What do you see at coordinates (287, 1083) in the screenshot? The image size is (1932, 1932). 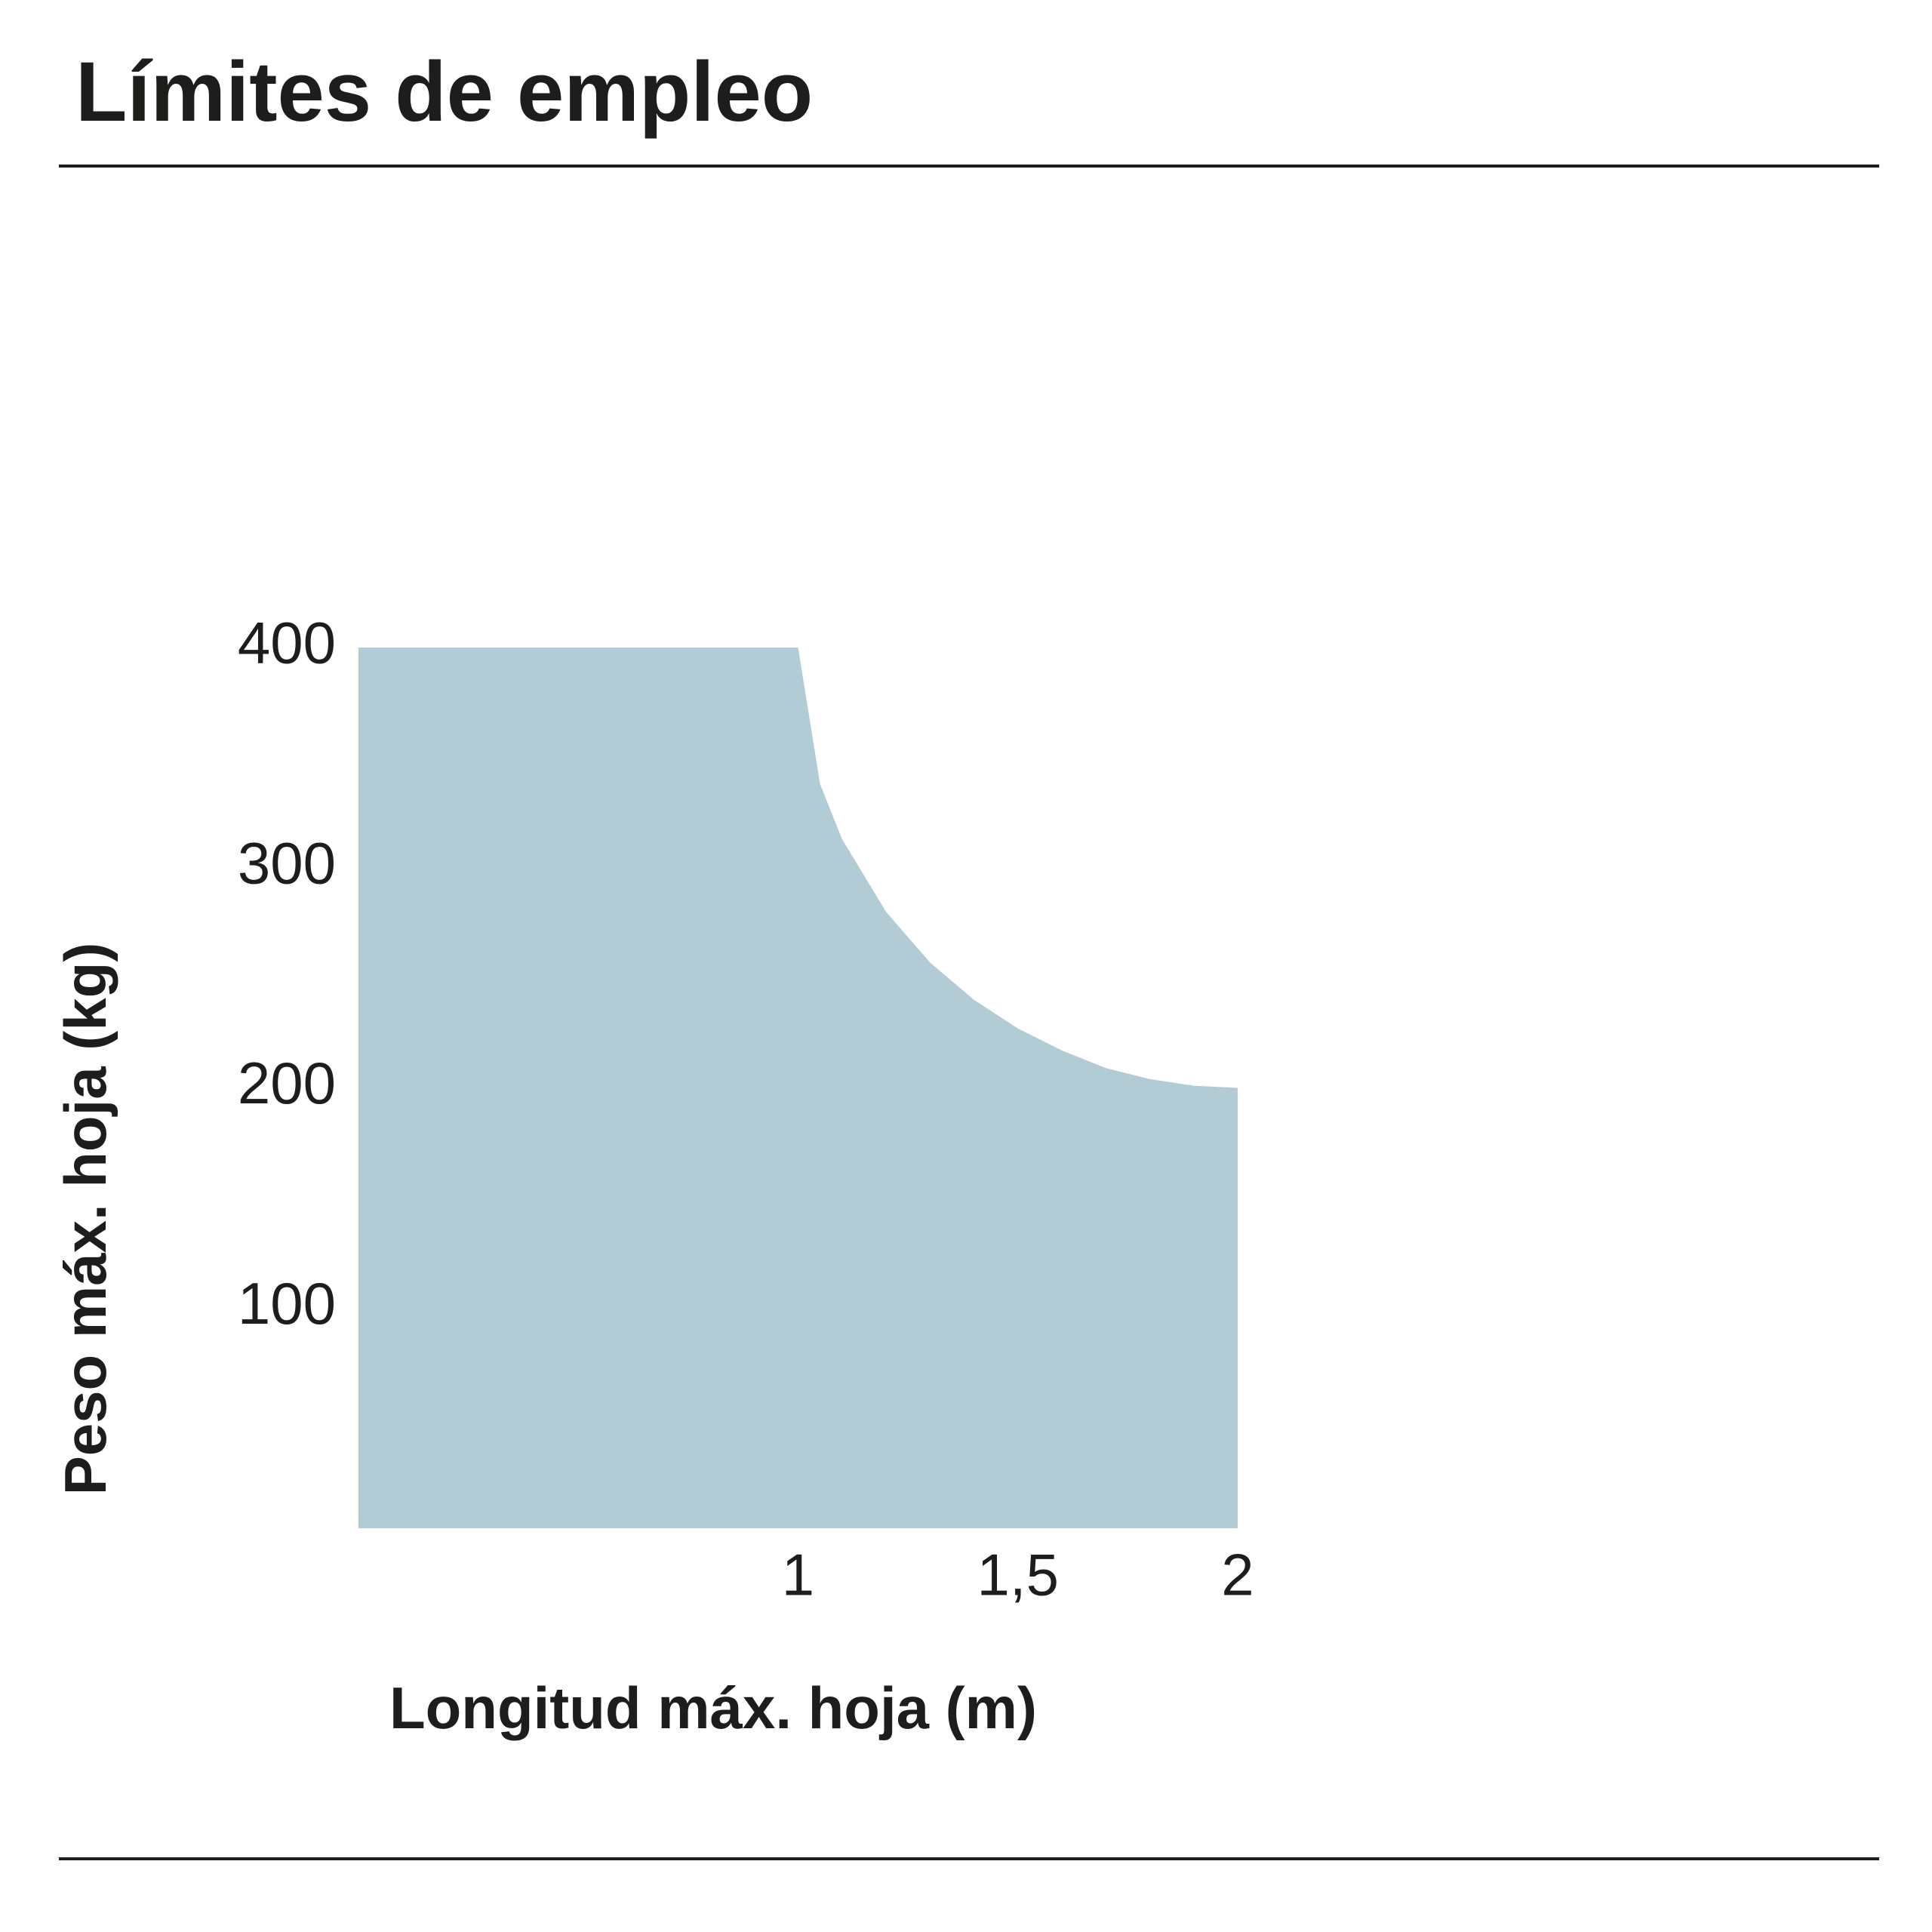 I see `y-tick-label: 200` at bounding box center [287, 1083].